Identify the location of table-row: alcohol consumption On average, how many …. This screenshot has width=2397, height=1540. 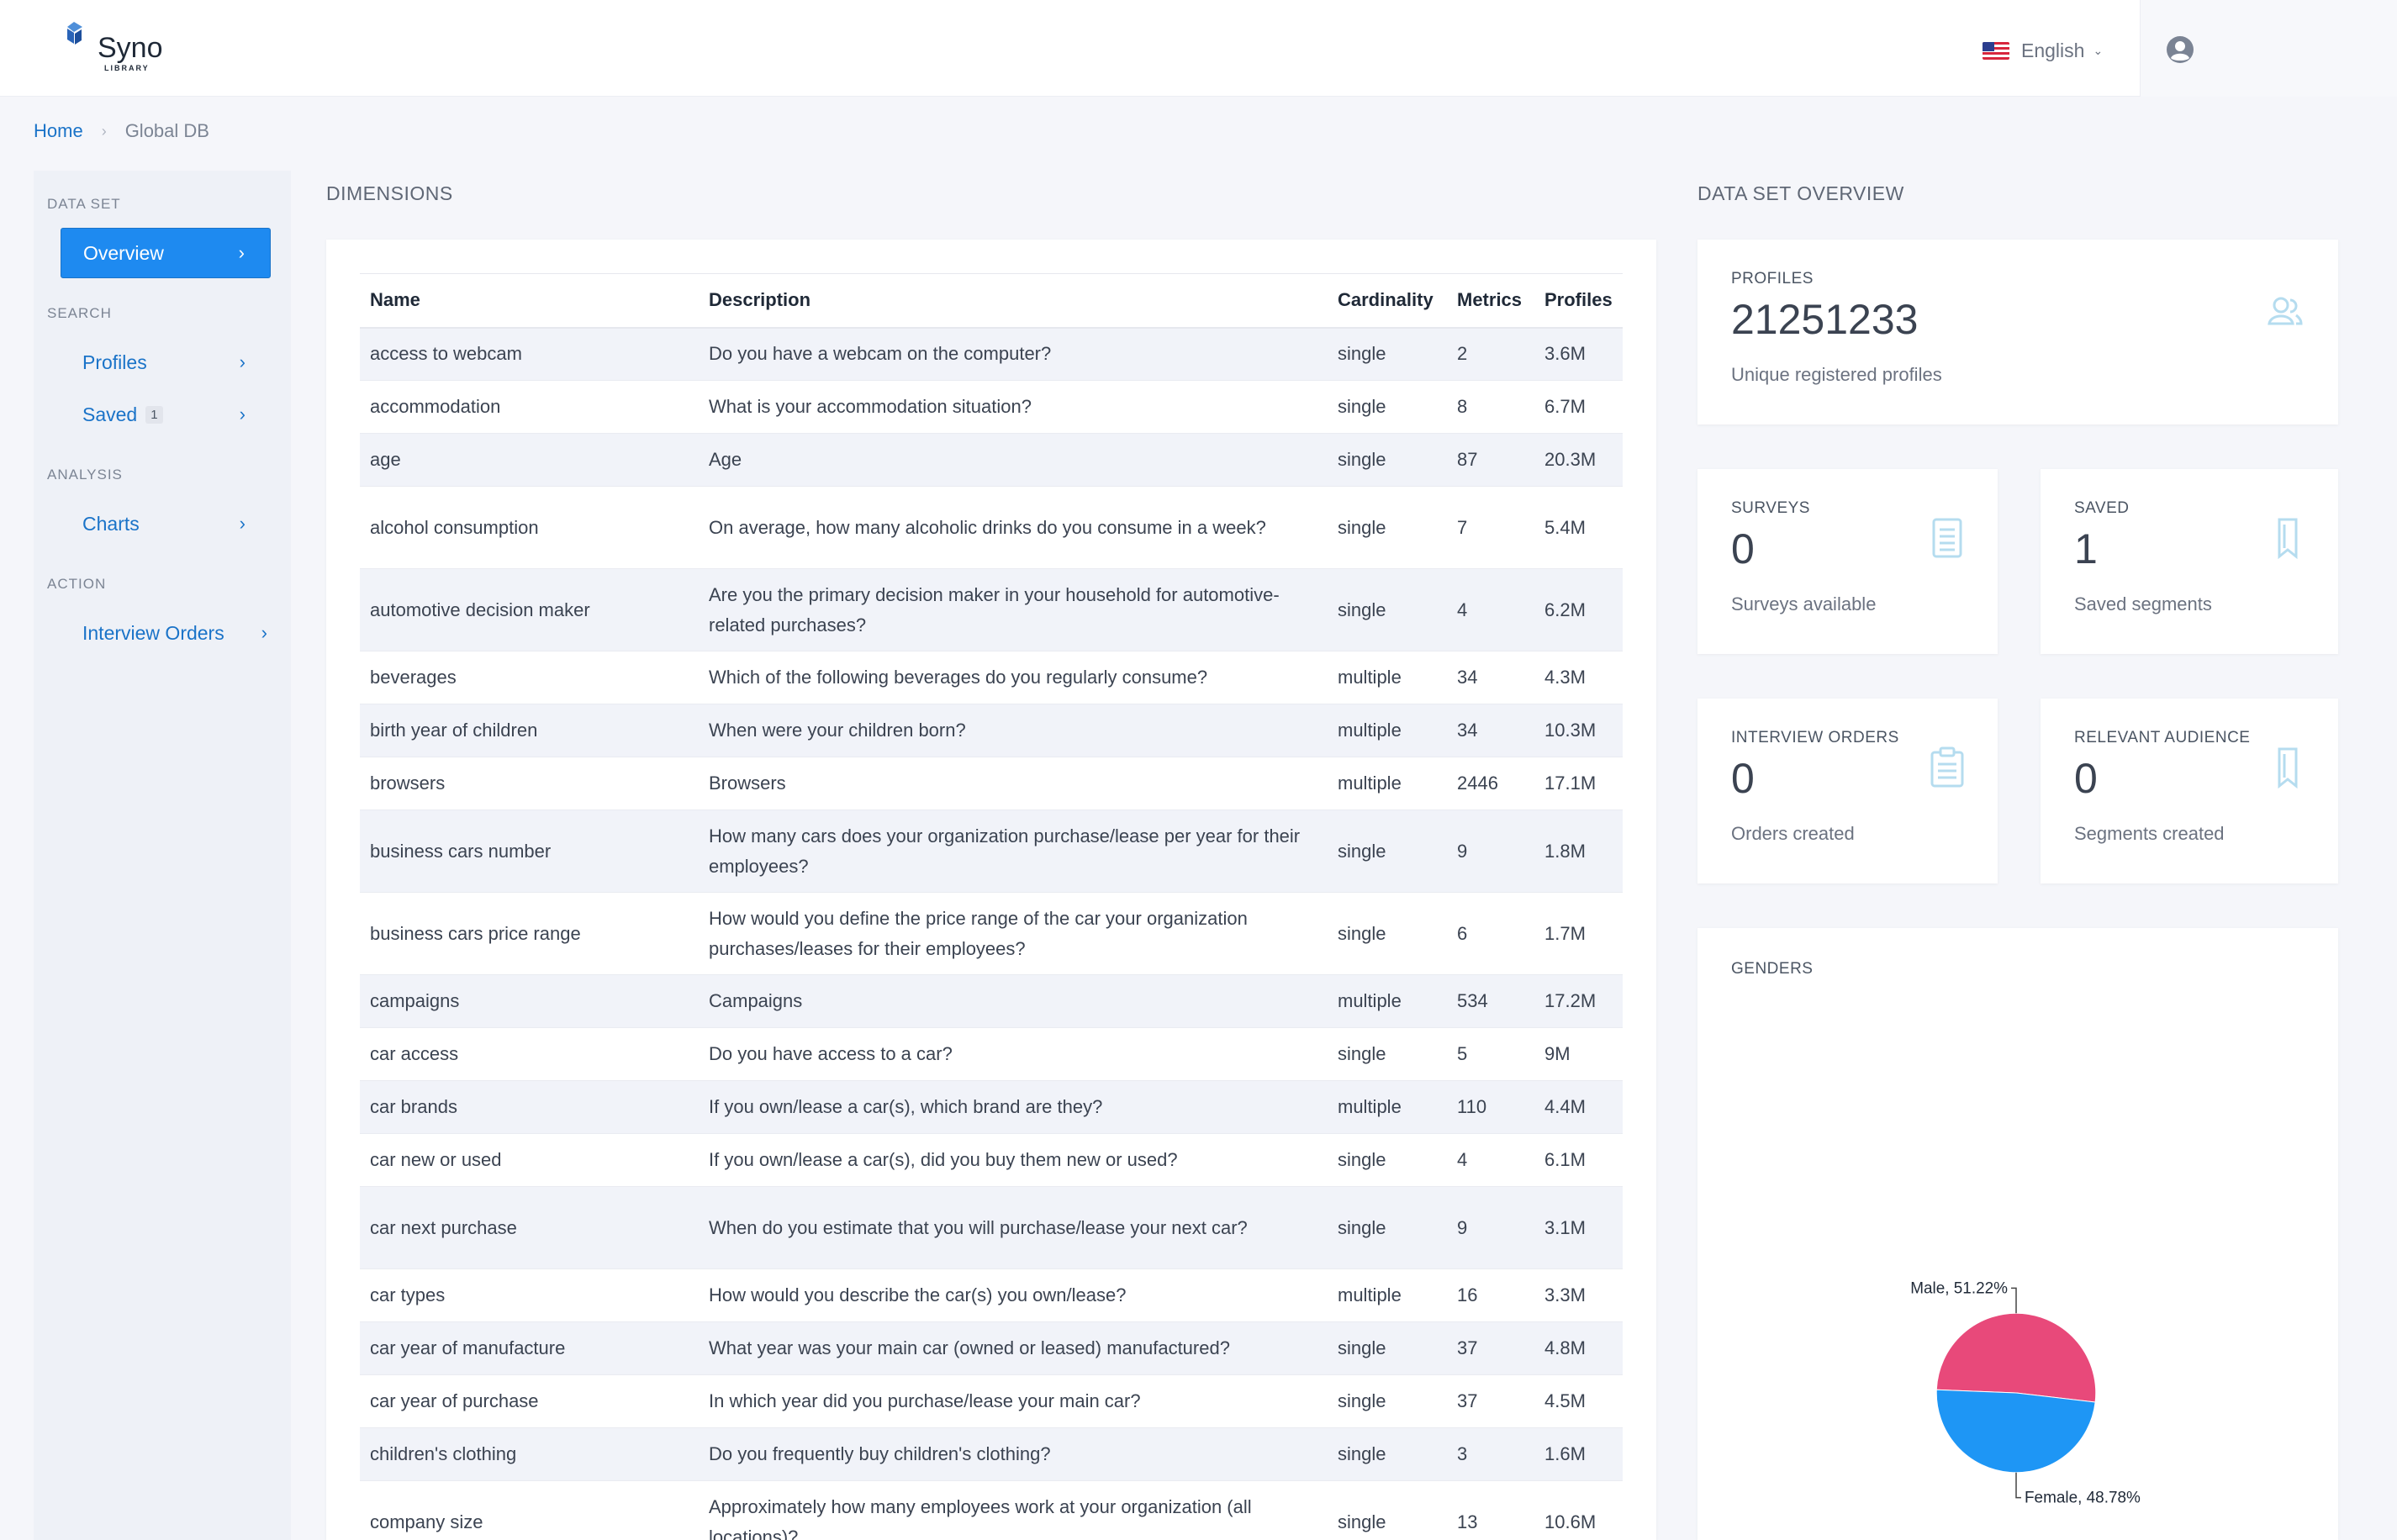
(991, 527).